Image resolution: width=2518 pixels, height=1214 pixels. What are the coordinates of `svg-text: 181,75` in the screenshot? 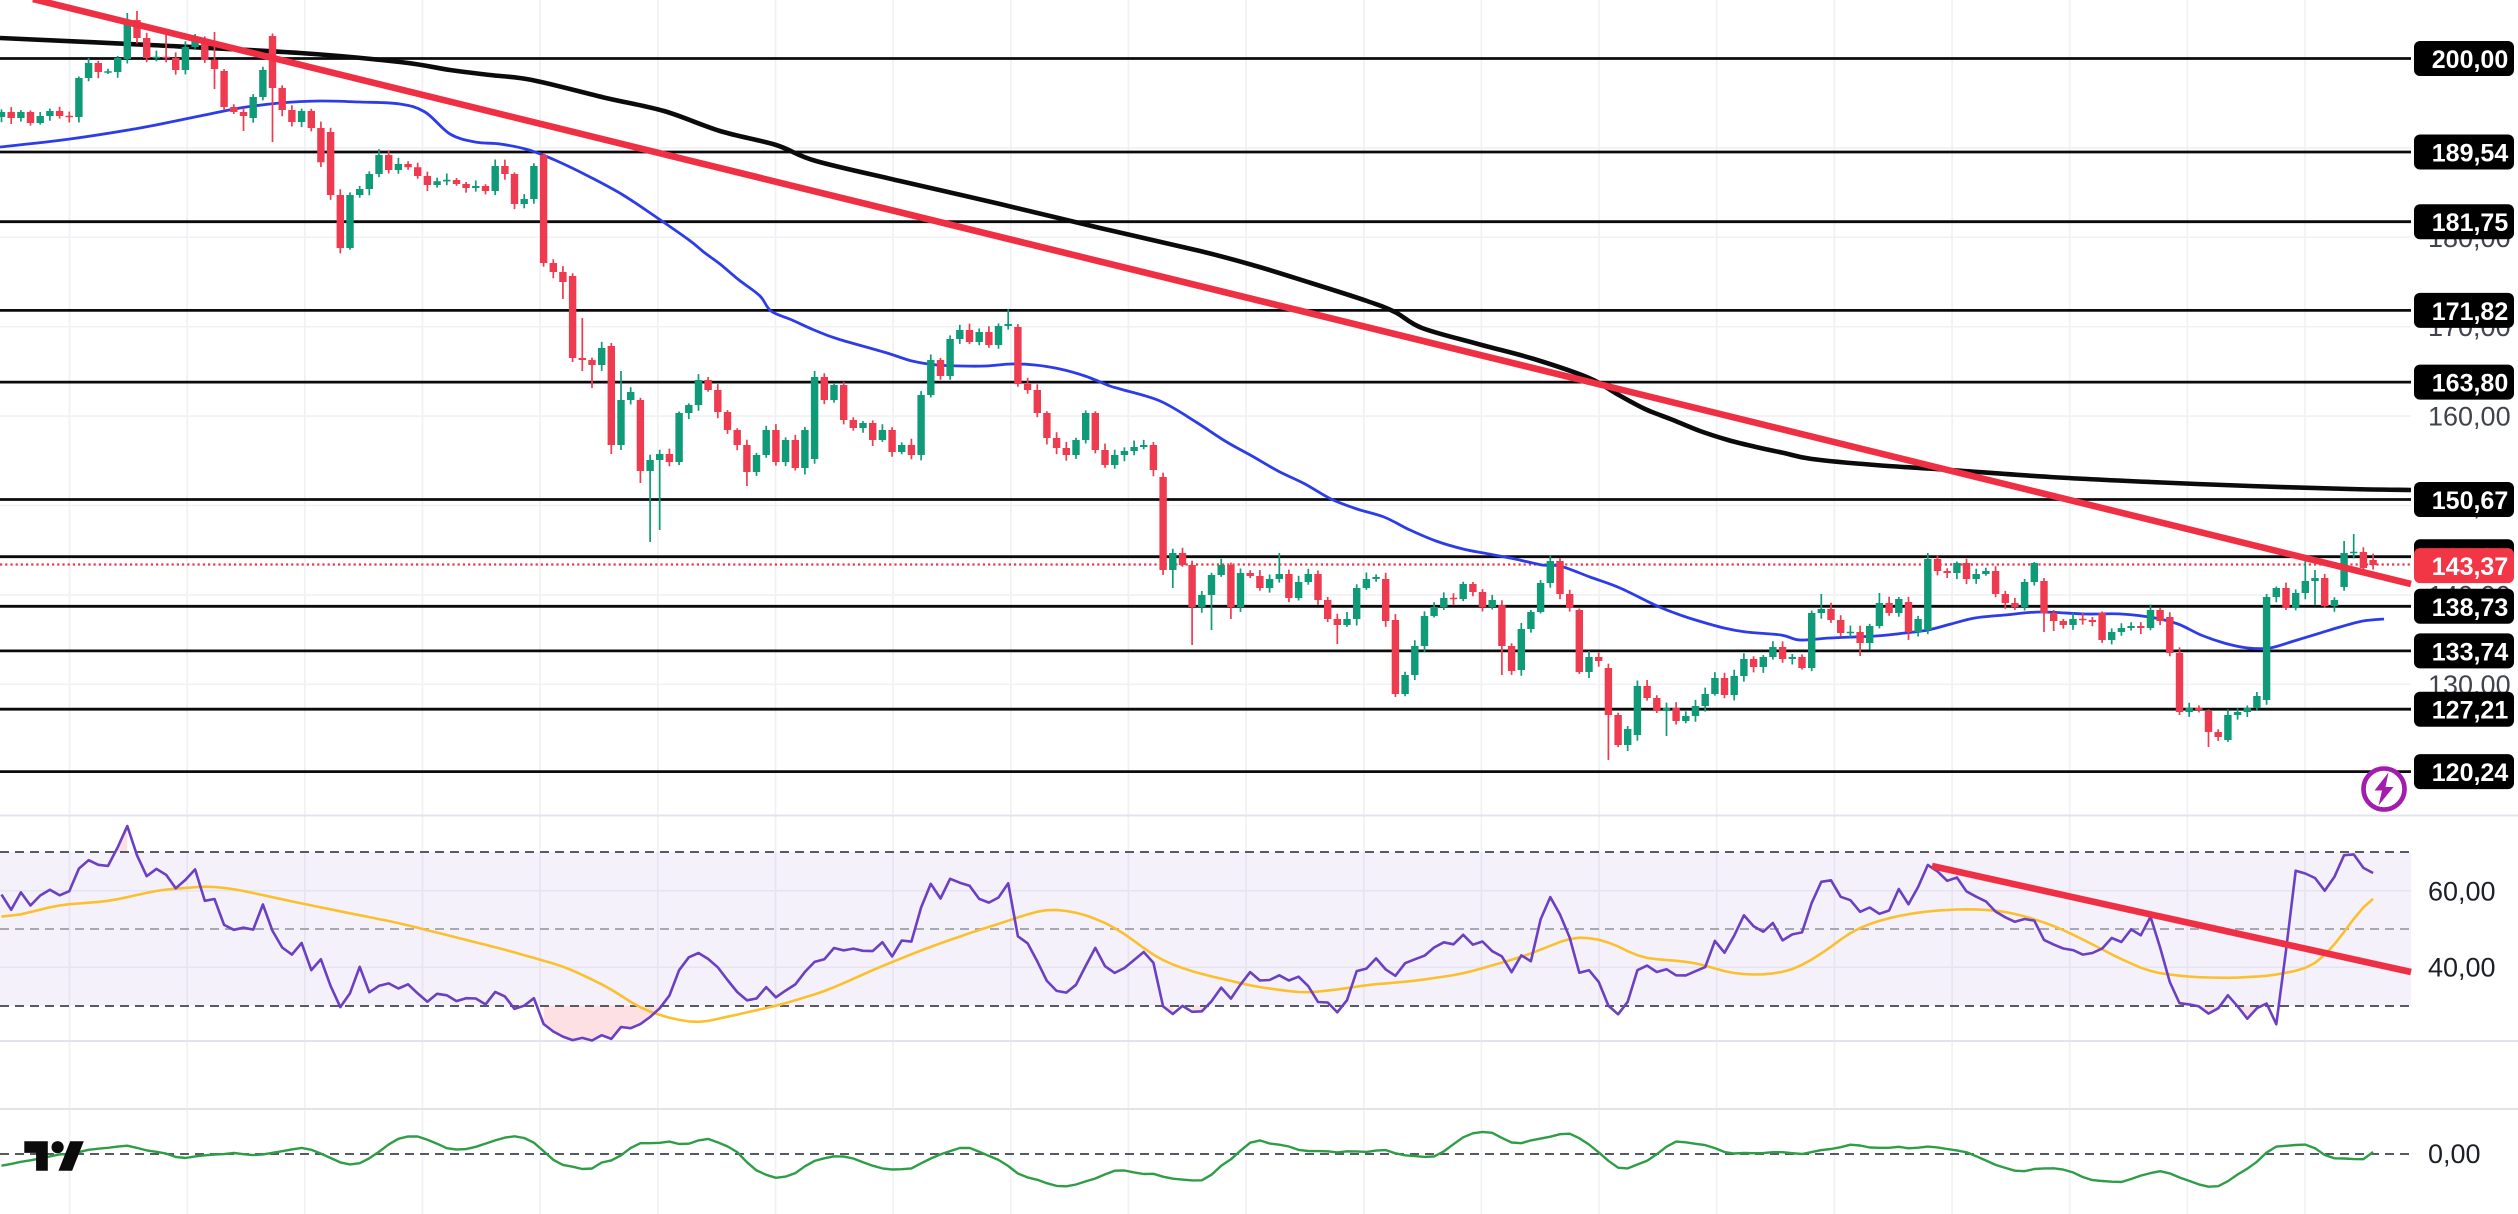 It's located at (2470, 223).